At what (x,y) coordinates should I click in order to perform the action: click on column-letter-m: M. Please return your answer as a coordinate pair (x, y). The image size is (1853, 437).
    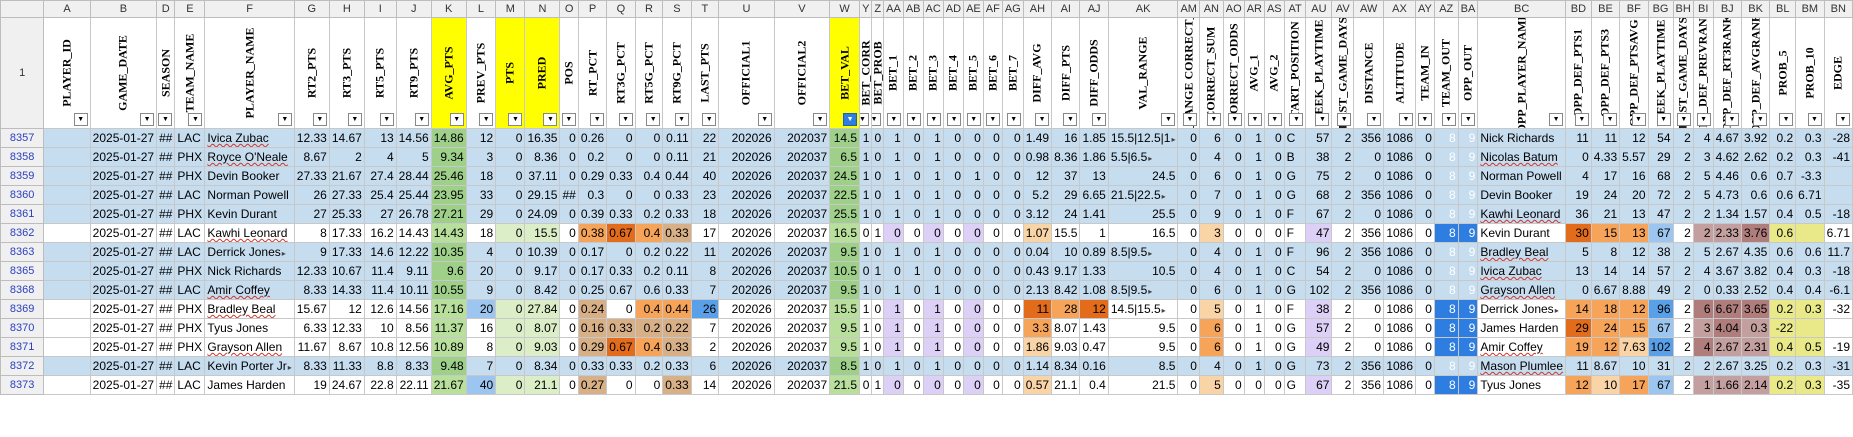
    Looking at the image, I should click on (510, 9).